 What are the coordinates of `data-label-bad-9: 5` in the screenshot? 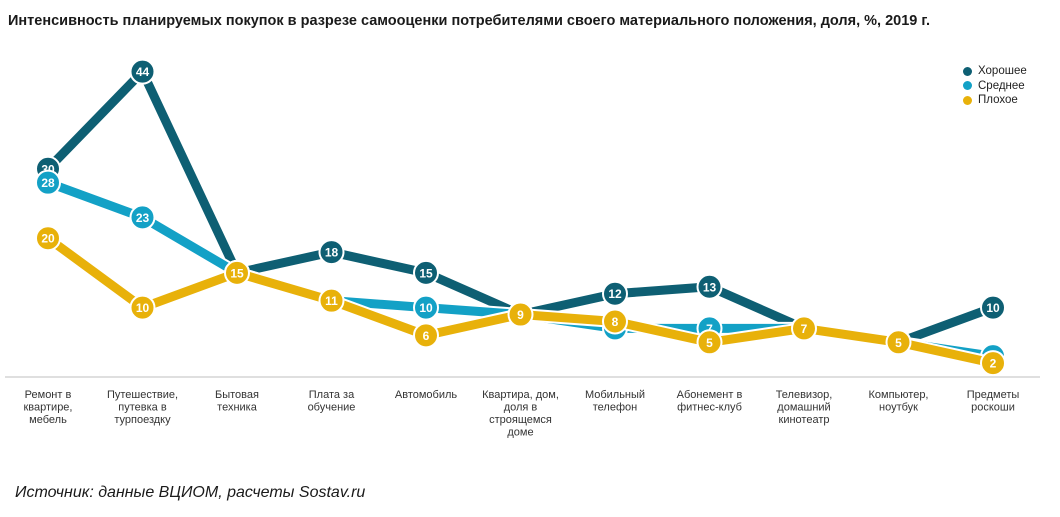 It's located at (898, 343).